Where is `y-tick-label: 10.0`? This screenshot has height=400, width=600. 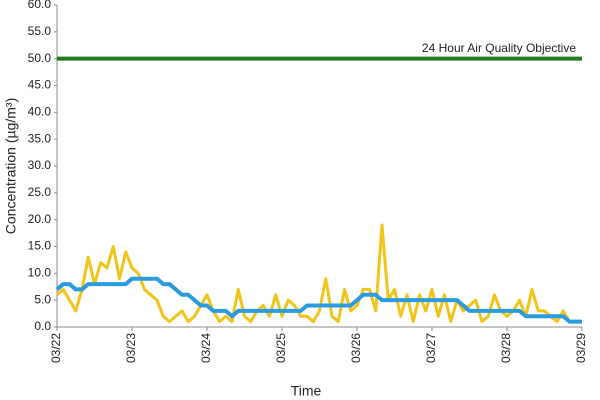
y-tick-label: 10.0 is located at coordinates (40, 273).